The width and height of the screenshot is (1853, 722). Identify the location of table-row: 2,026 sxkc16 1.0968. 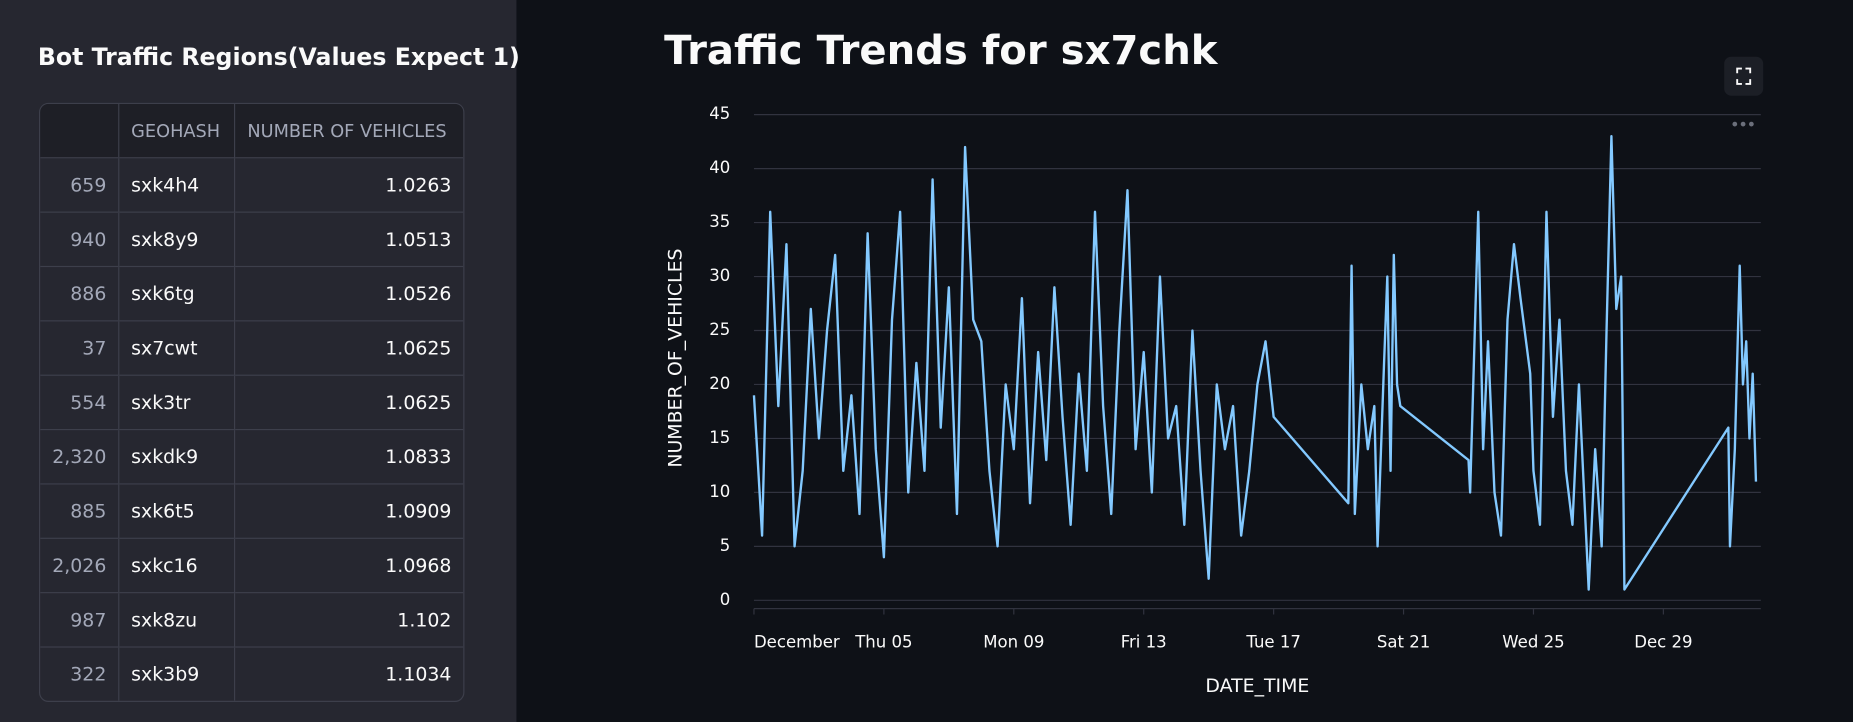
(252, 565).